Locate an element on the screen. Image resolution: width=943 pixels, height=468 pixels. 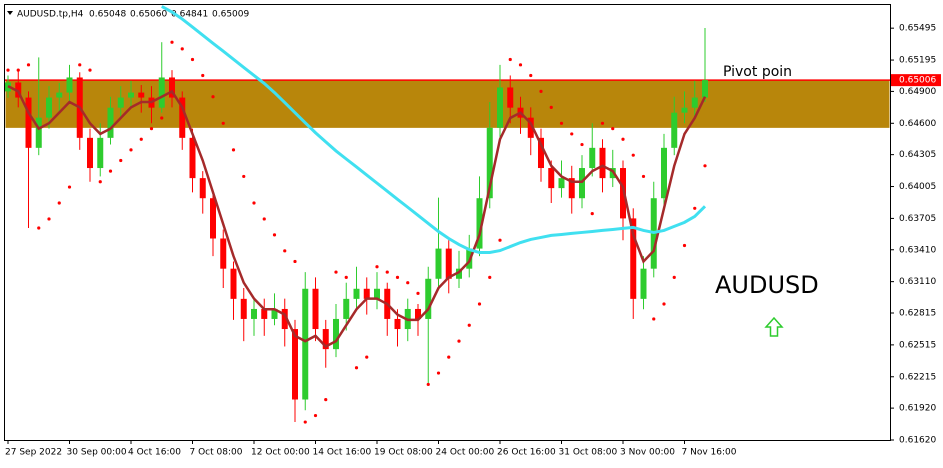
x-tick-label: 14 Oct 16:00 is located at coordinates (342, 453).